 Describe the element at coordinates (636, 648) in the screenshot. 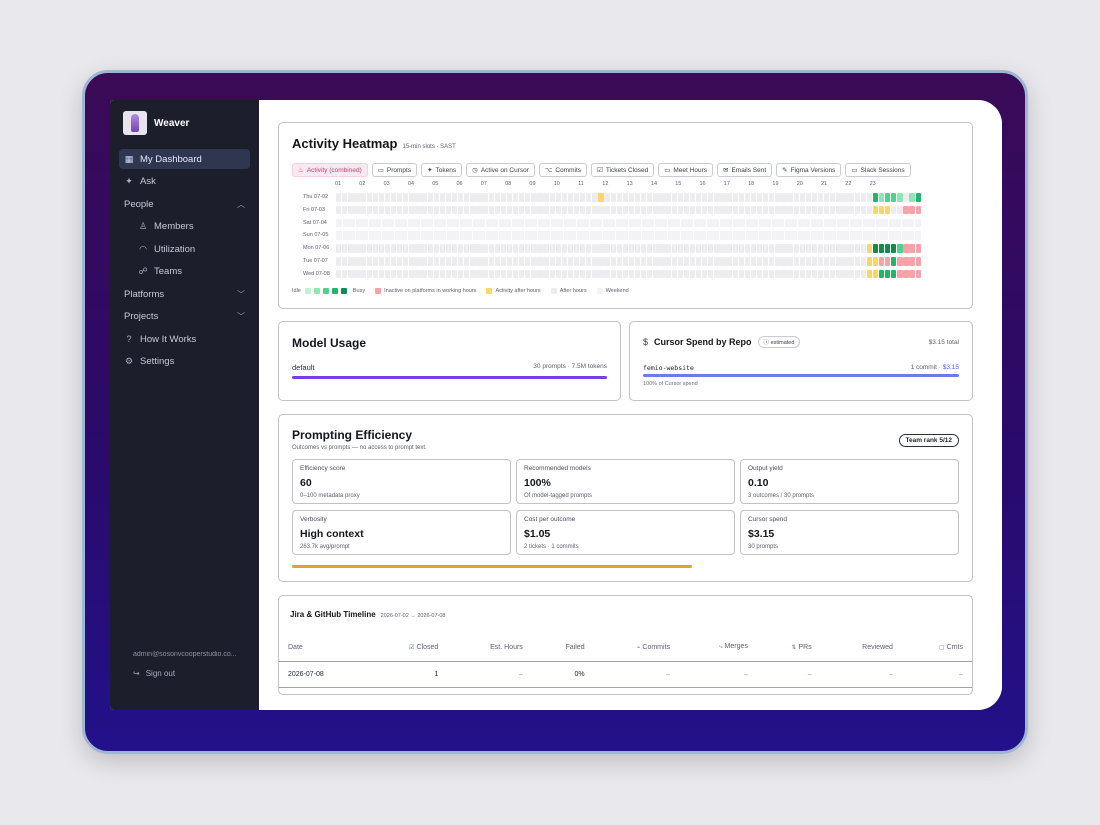

I see `column-header-commits: ⌁ Commits` at that location.